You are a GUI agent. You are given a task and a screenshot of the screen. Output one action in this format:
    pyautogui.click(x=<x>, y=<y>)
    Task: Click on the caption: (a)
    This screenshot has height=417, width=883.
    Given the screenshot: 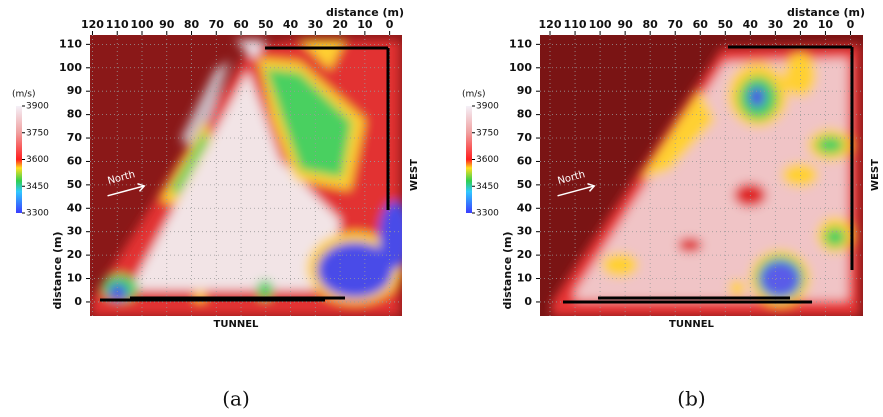 What is the action you would take?
    pyautogui.click(x=236, y=399)
    